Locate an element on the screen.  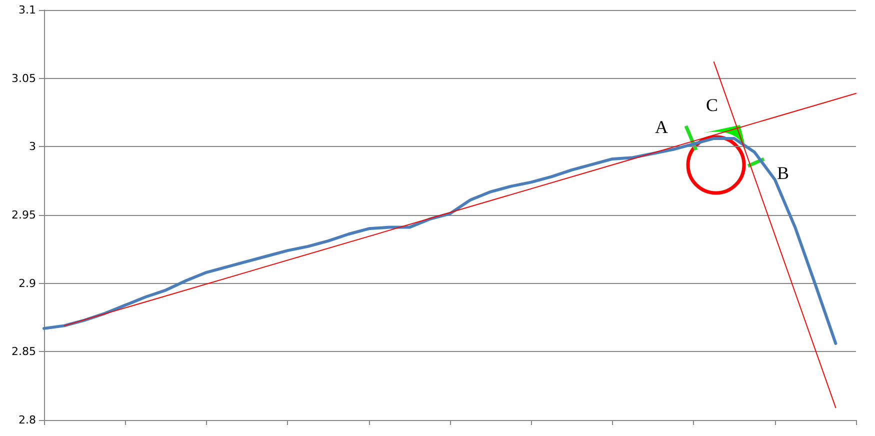
annotation: B is located at coordinates (783, 173).